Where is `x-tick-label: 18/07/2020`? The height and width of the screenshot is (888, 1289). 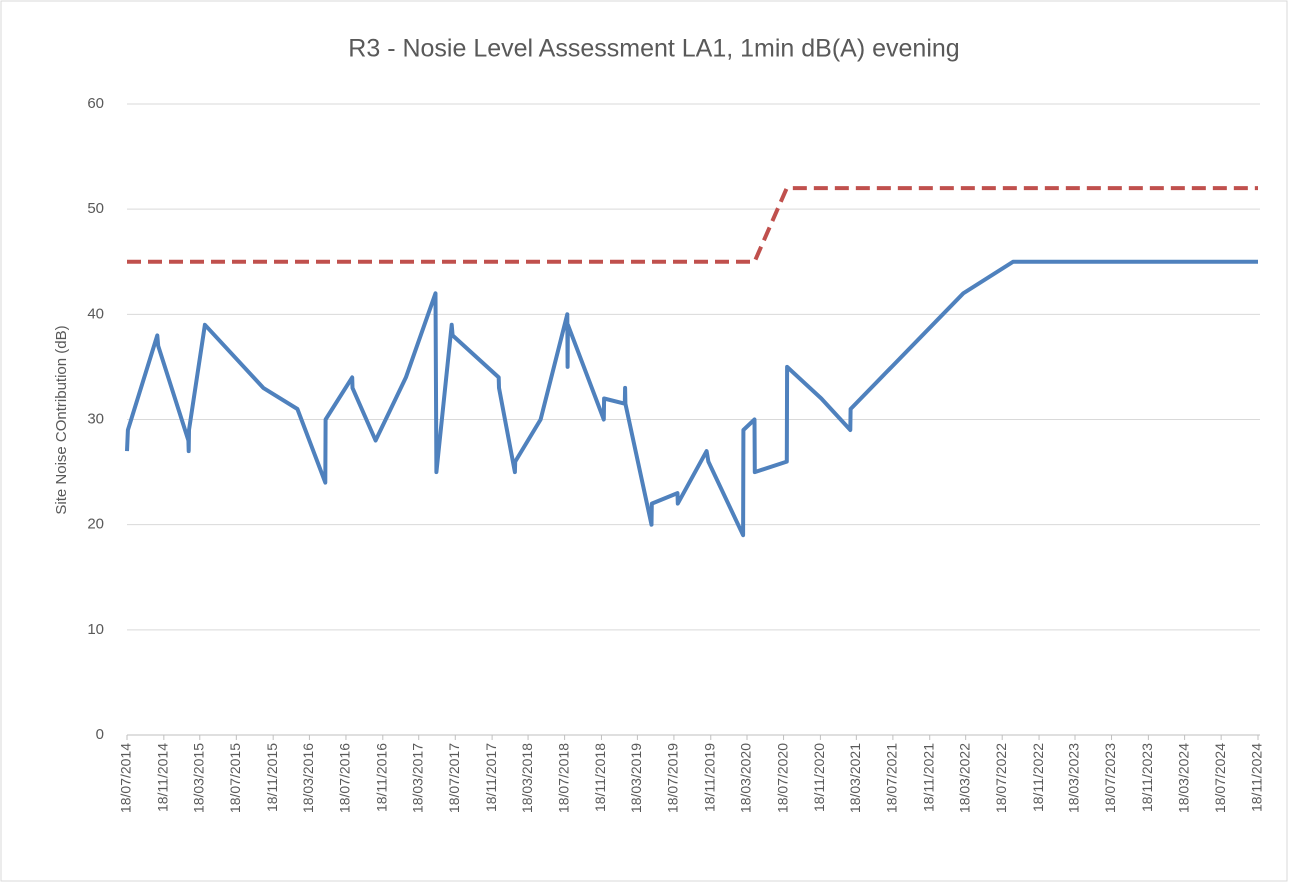
x-tick-label: 18/07/2020 is located at coordinates (782, 778).